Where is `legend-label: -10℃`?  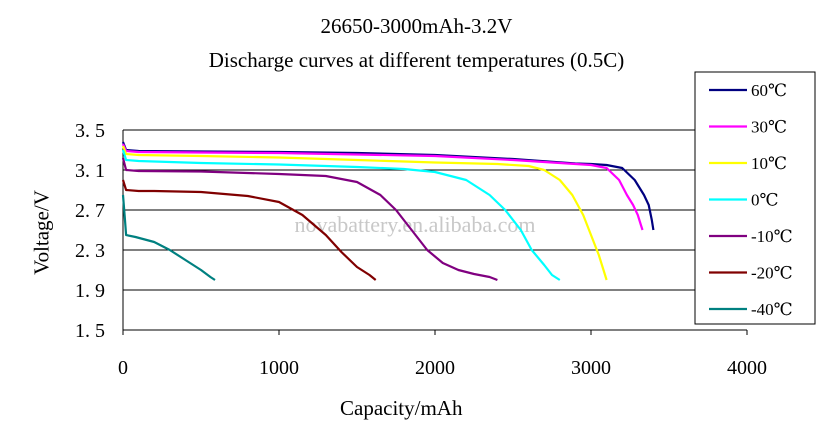 legend-label: -10℃ is located at coordinates (772, 236).